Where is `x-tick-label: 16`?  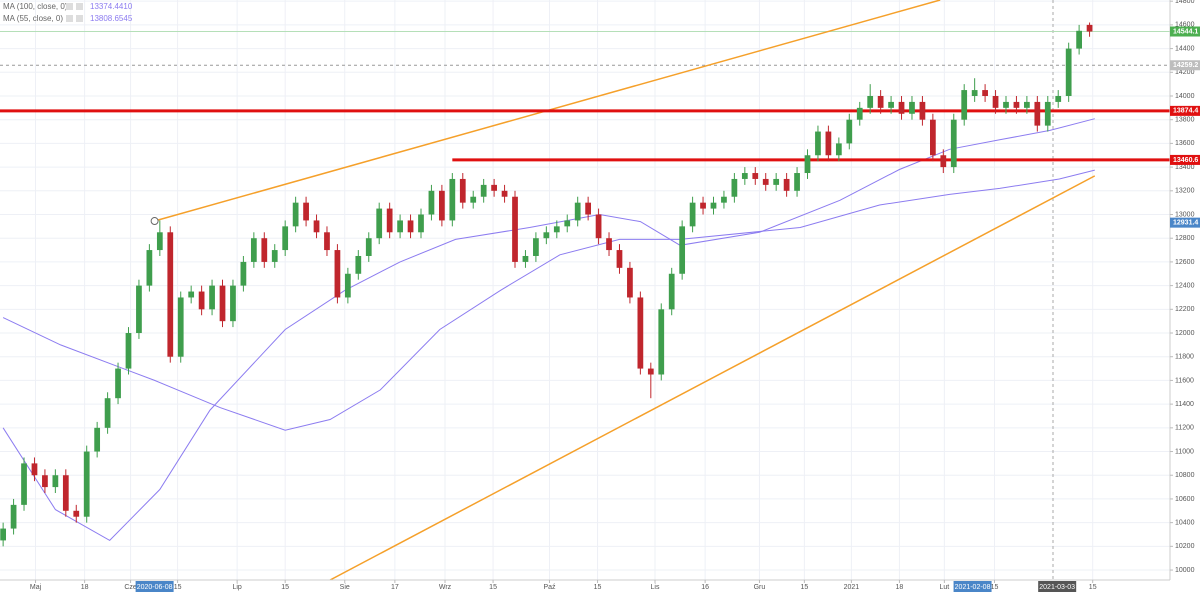 x-tick-label: 16 is located at coordinates (705, 587).